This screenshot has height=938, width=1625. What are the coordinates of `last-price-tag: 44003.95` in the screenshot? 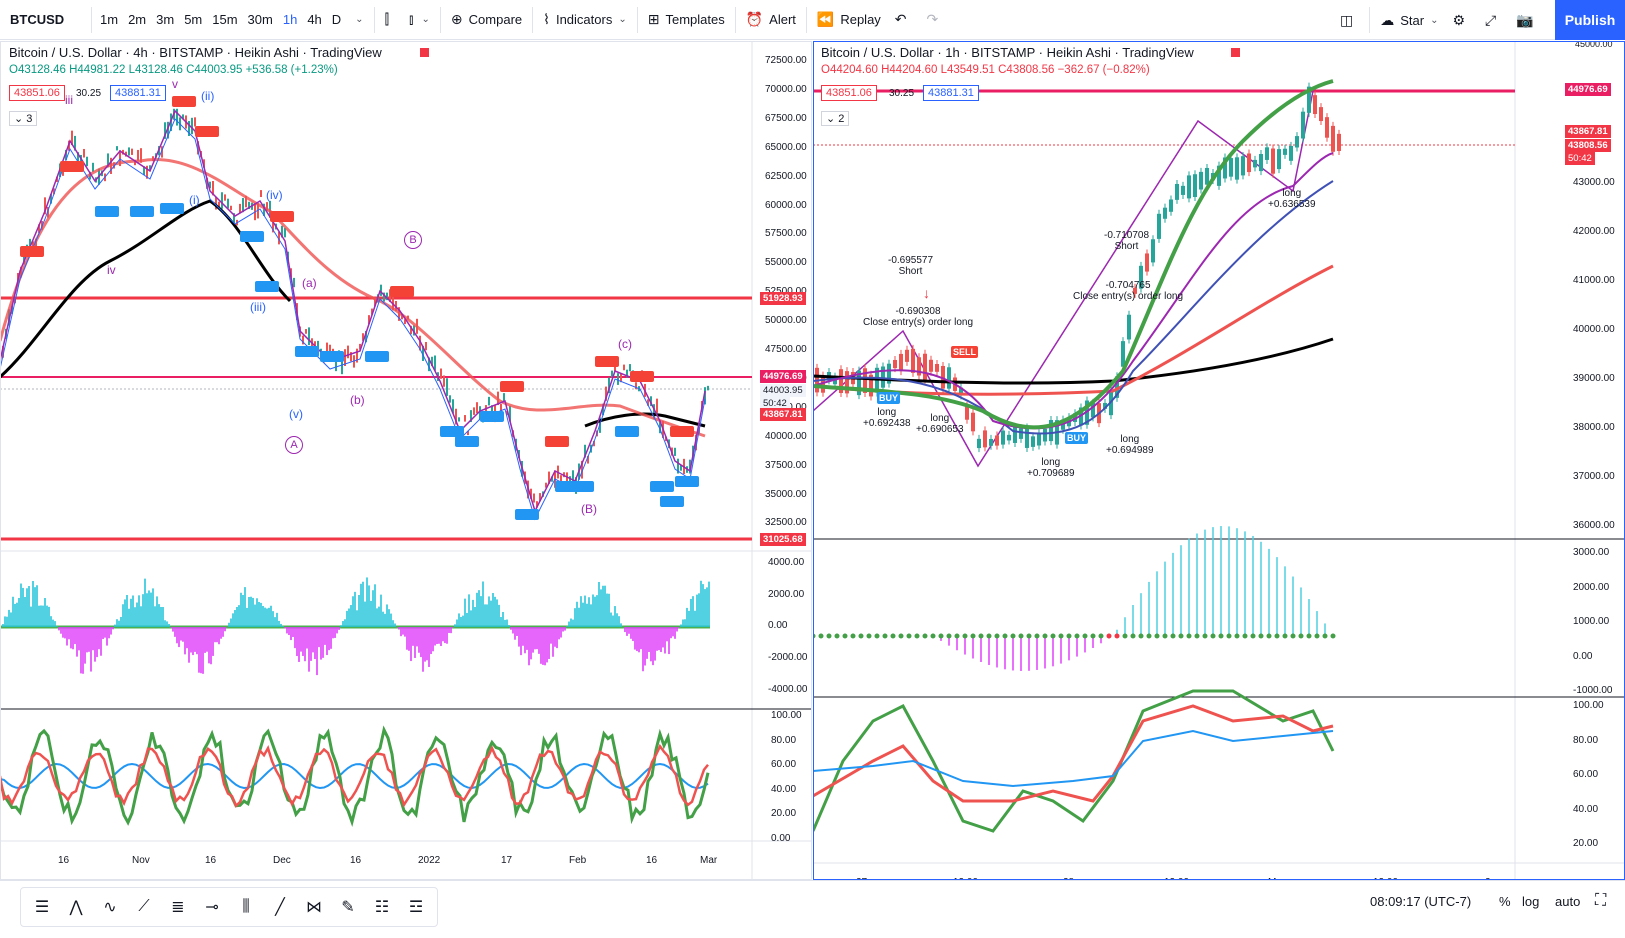 It's located at (783, 390).